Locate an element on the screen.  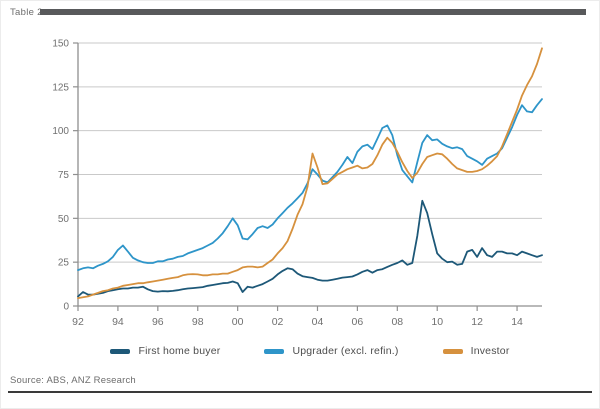
legend-swatch-investor is located at coordinates (452, 351).